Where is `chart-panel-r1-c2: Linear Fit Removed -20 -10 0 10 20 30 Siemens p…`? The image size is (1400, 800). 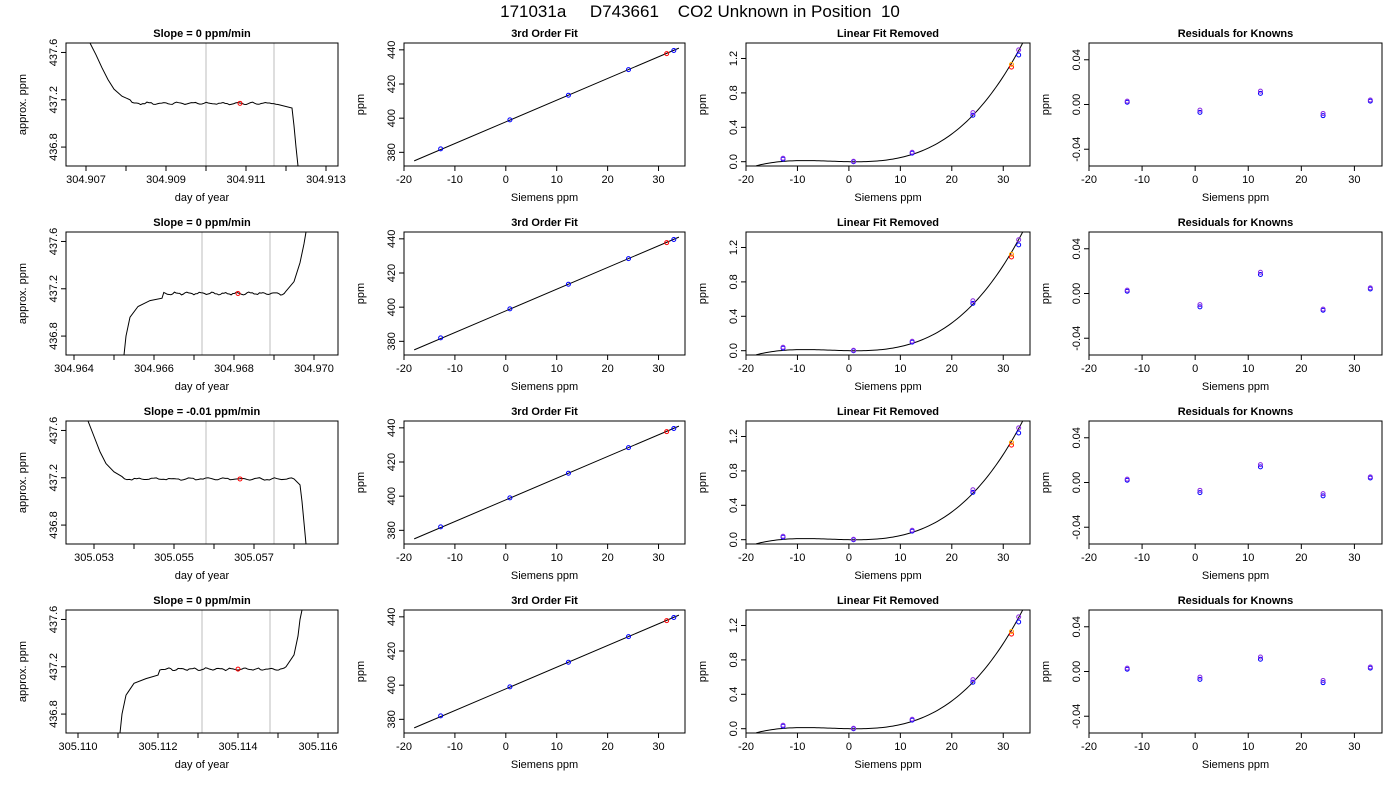 chart-panel-r1-c2: Linear Fit Removed -20 -10 0 10 20 30 Siemens p… is located at coordinates (864, 305).